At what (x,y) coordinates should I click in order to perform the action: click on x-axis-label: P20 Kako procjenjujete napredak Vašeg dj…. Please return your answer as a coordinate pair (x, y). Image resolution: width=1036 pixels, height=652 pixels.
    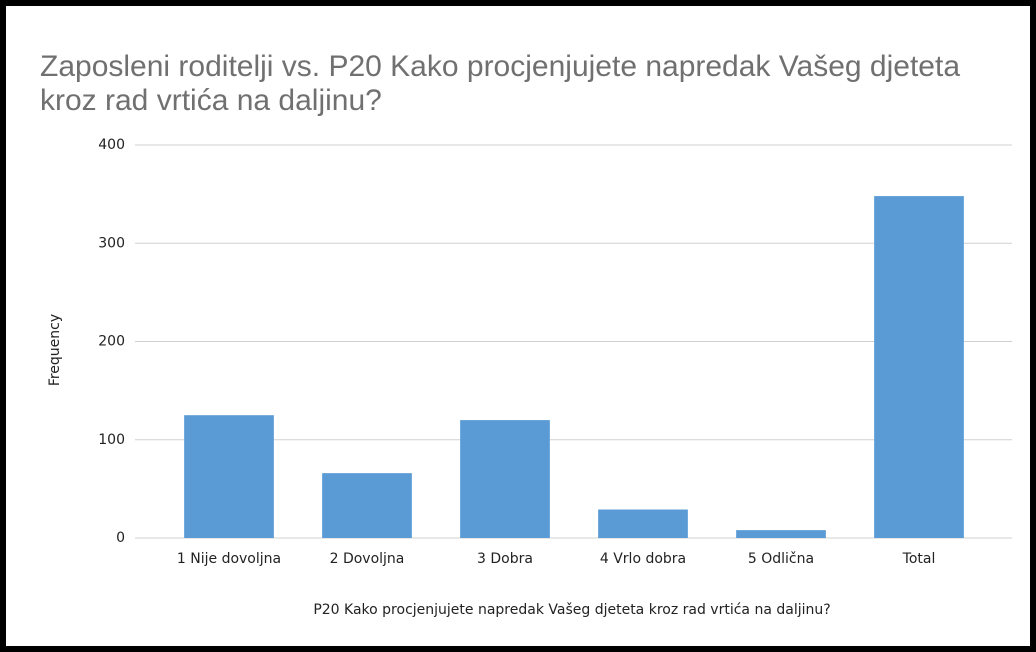
    Looking at the image, I should click on (571, 610).